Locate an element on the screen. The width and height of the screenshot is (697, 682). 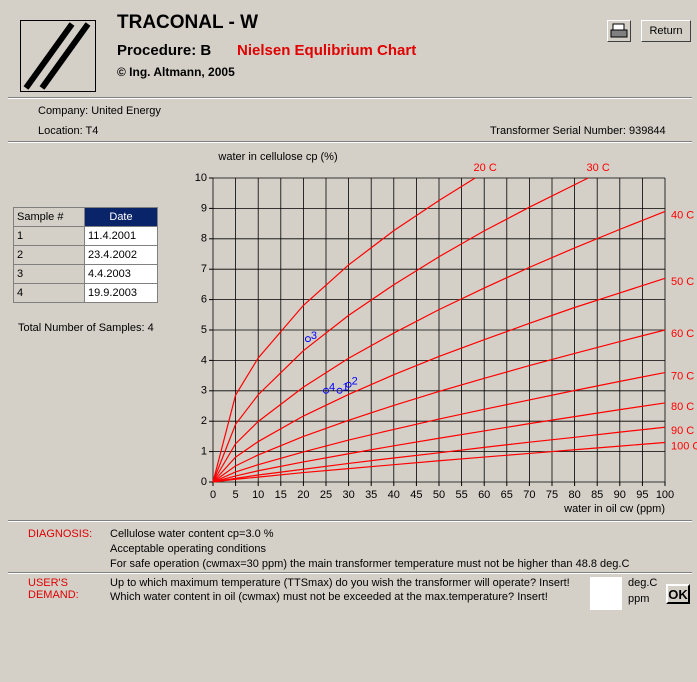
diagnosis-label: DIAGNOSIS: is located at coordinates (60, 534).